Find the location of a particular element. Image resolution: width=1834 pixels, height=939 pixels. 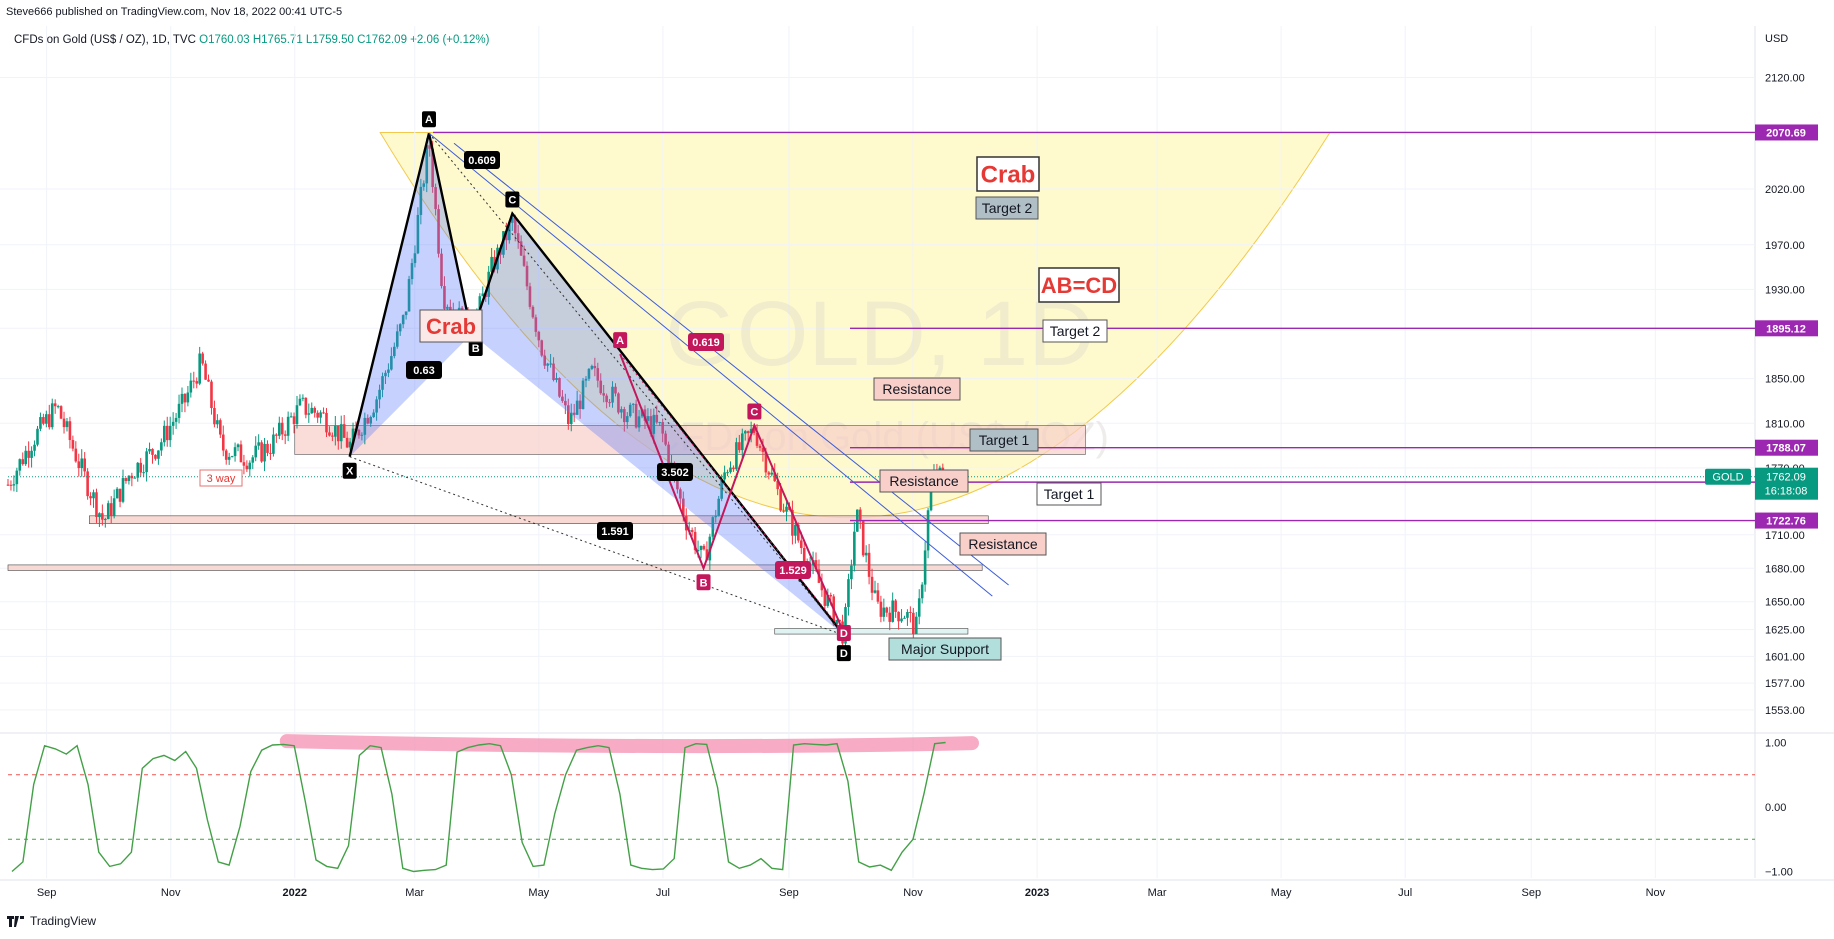

price-tick-10: 1650.00 is located at coordinates (1785, 603).